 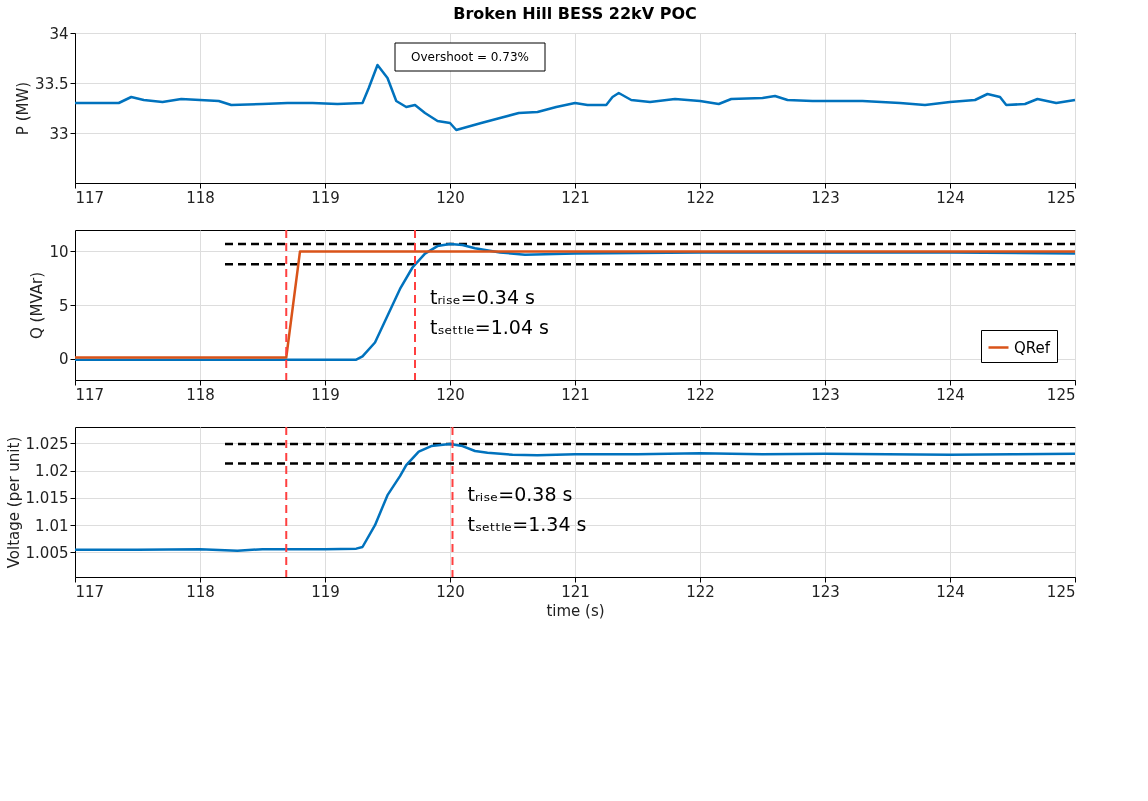 What do you see at coordinates (1032, 347) in the screenshot?
I see `legend-label: QRef` at bounding box center [1032, 347].